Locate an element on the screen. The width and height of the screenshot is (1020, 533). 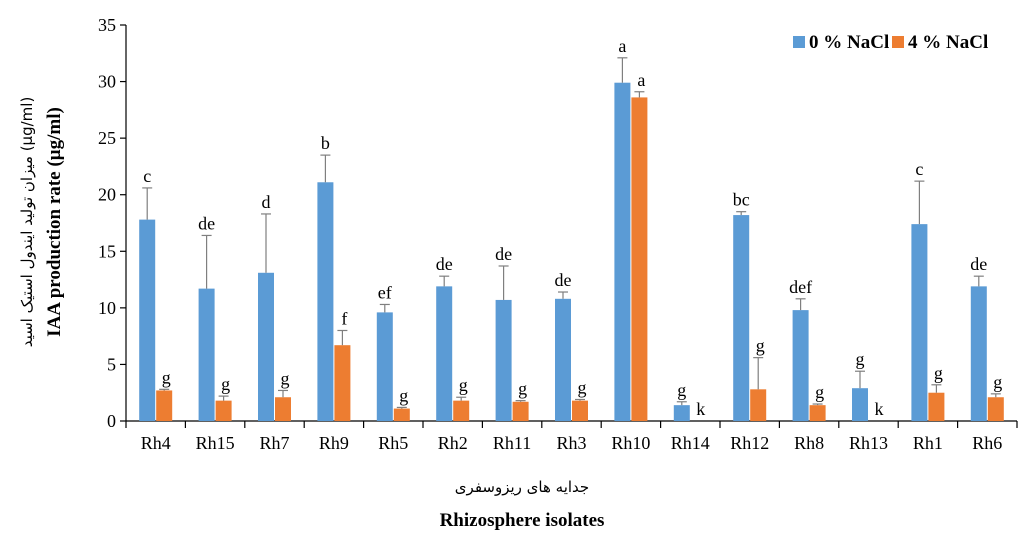
significance-label: bc is located at coordinates (741, 200).